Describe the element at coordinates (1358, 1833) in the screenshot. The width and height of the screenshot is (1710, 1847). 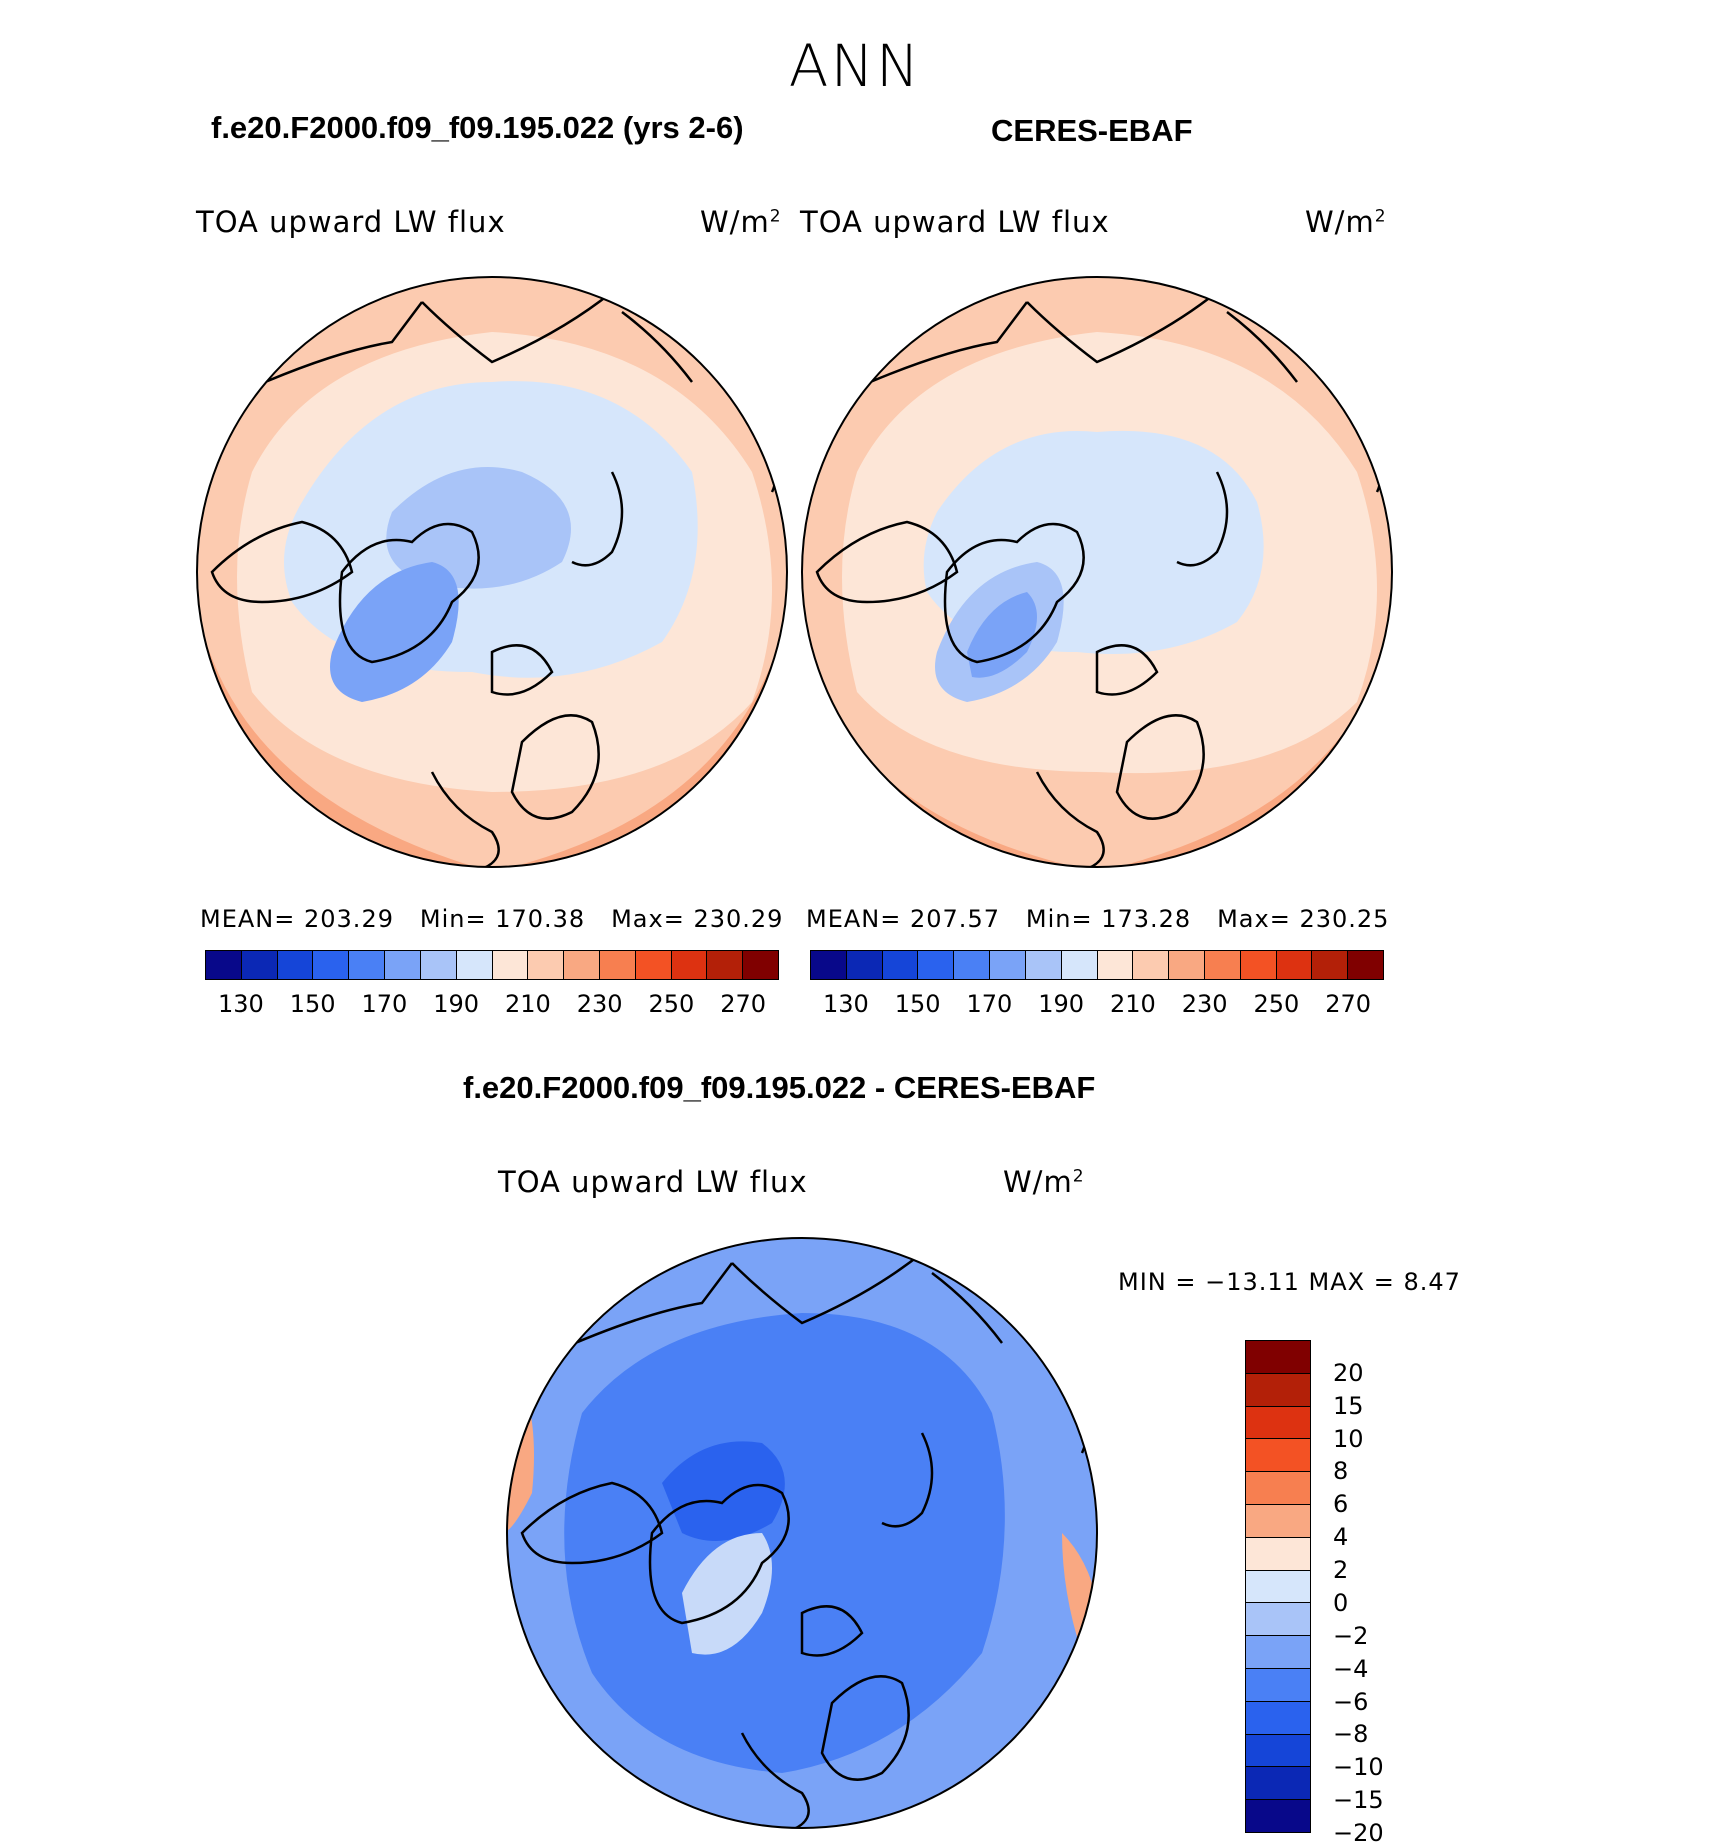
I see `colorbar-tick-label: −20` at that location.